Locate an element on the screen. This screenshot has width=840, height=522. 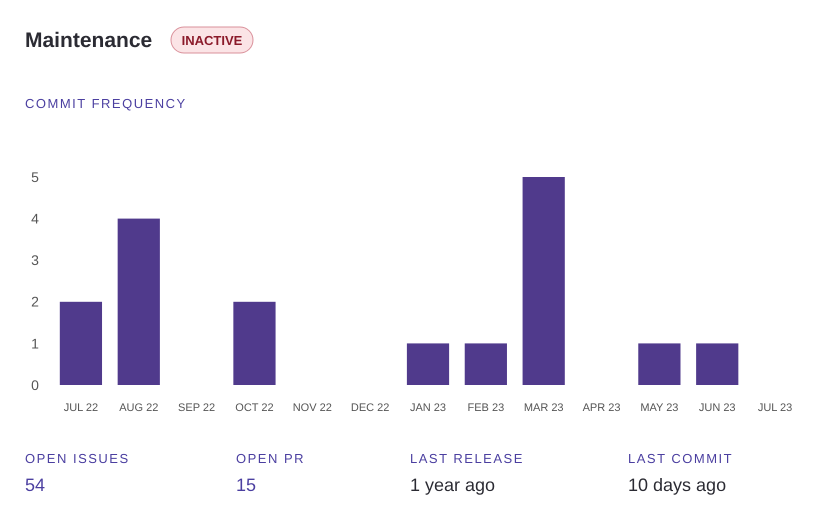
text: 15 is located at coordinates (246, 485).